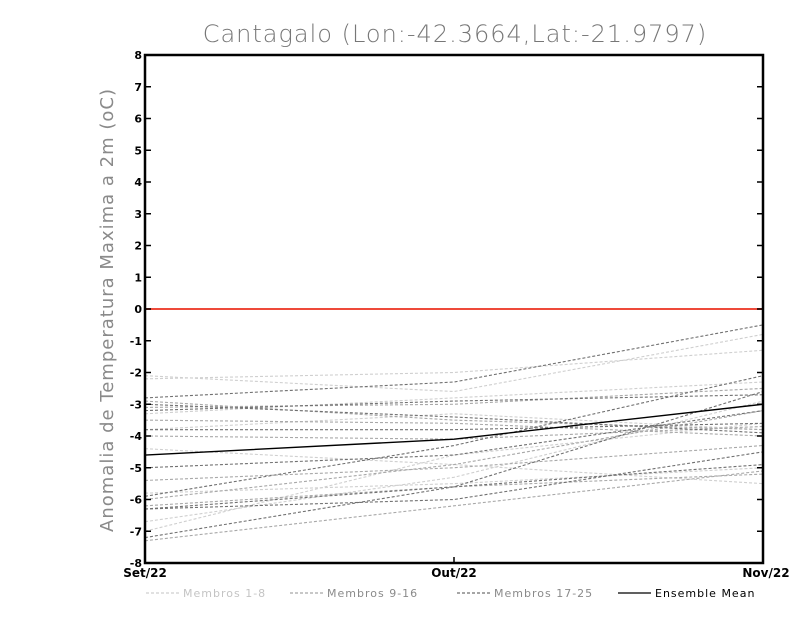 The image size is (800, 618). Describe the element at coordinates (138, 277) in the screenshot. I see `y-tick-label: 1` at that location.